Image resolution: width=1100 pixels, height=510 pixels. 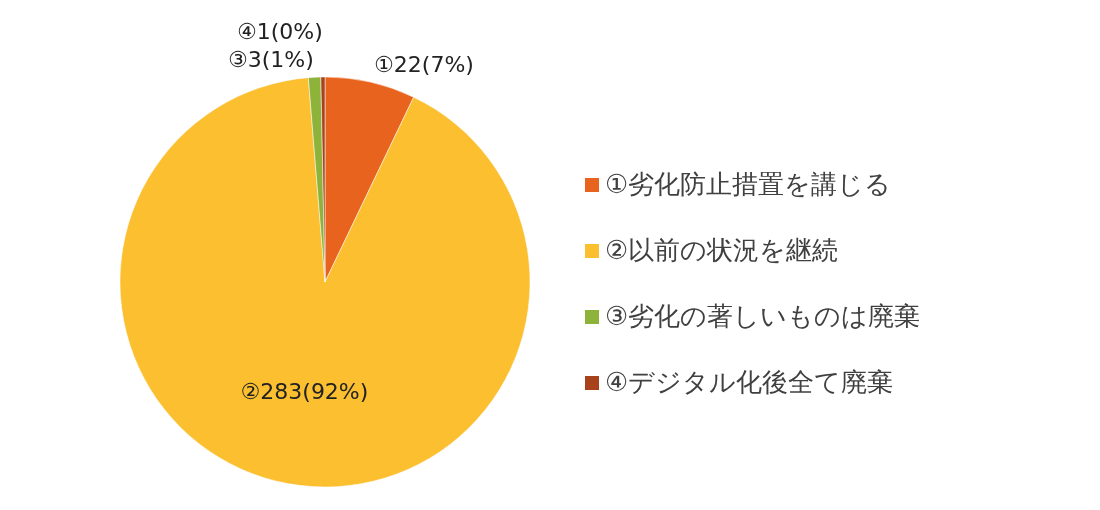 What do you see at coordinates (748, 183) in the screenshot?
I see `legend-label: ①劣化防止措置を講じる` at bounding box center [748, 183].